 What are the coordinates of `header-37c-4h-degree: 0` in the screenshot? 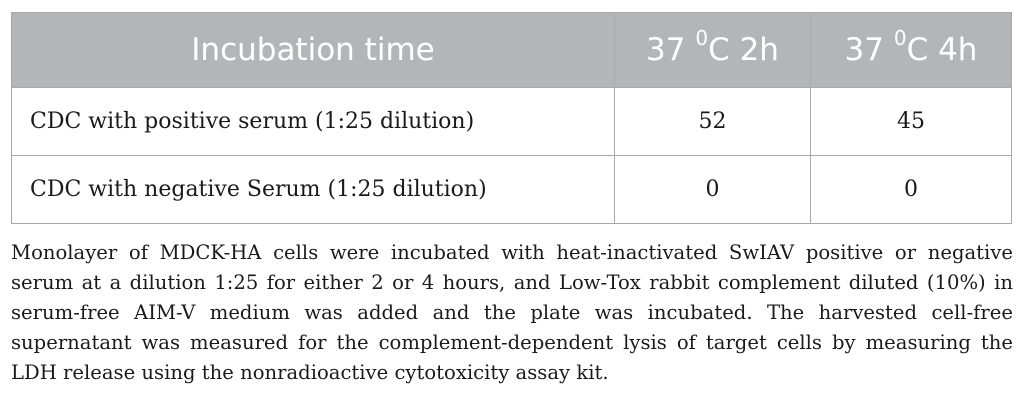 It's located at (900, 38).